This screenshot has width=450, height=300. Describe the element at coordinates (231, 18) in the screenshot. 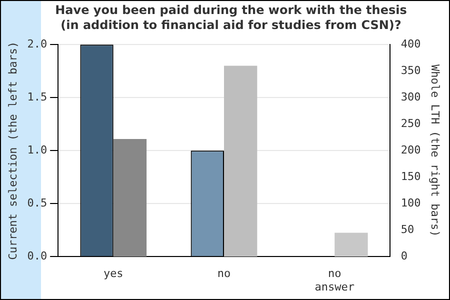

I see `chart-title: Have you been paid during the work with the thesis (in addition to financial aid for studies from CSN)?` at that location.